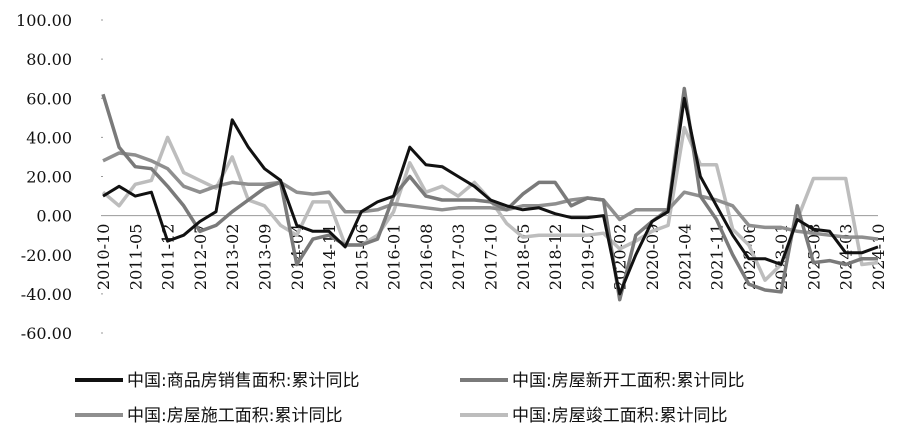 Image resolution: width=900 pixels, height=441 pixels. I want to click on x-tick-label: 2021-04, so click(684, 257).